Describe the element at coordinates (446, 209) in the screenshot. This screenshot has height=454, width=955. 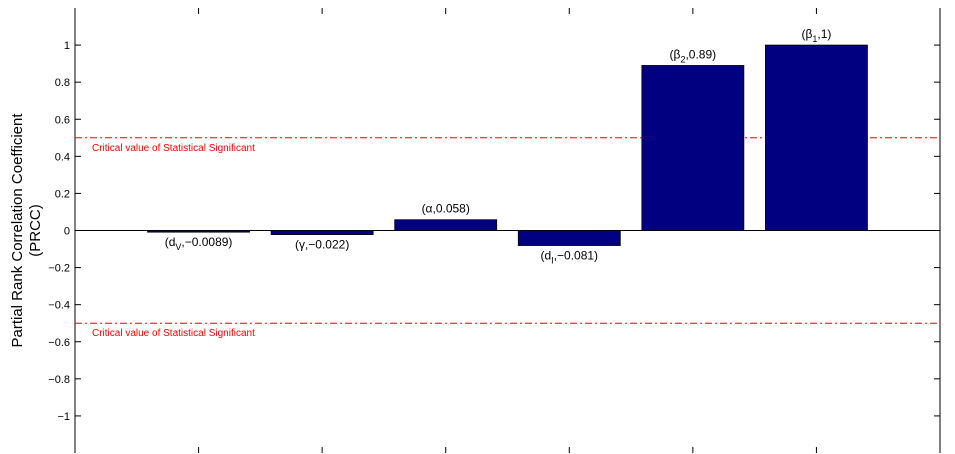
I see `bar-data-label: (α,0.058)` at that location.